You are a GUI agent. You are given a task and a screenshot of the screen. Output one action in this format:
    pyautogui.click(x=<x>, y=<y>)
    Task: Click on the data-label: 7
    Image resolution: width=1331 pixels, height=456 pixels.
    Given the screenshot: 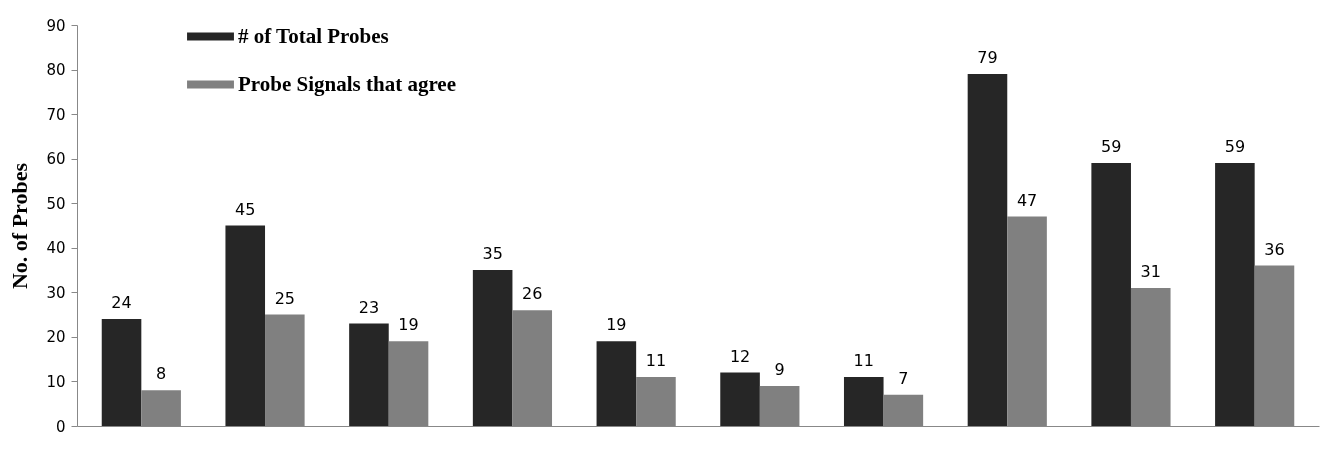 What is the action you would take?
    pyautogui.click(x=903, y=378)
    